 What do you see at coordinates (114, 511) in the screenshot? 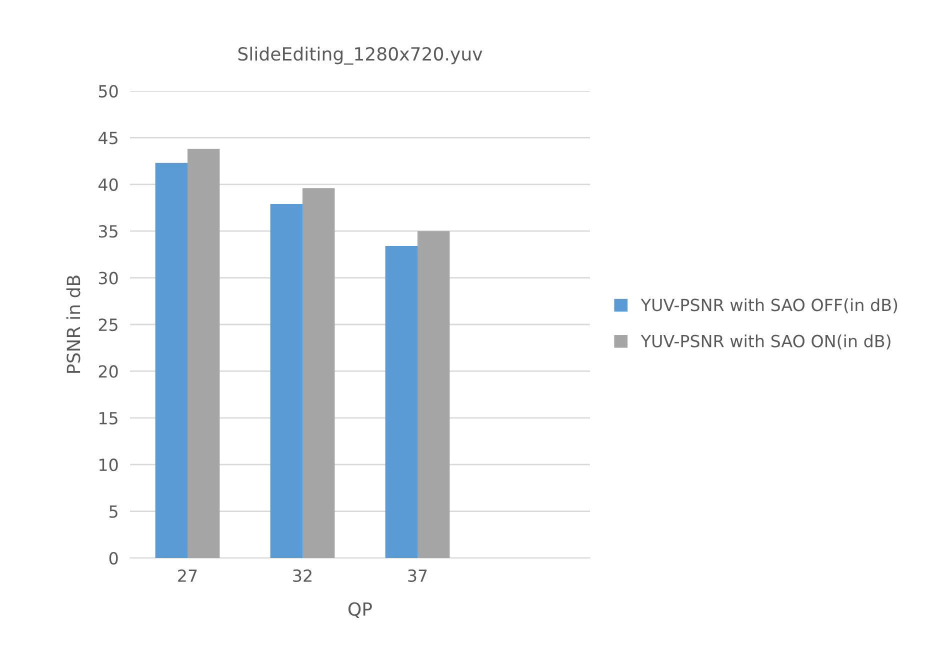
I see `y-tick-label: 5` at bounding box center [114, 511].